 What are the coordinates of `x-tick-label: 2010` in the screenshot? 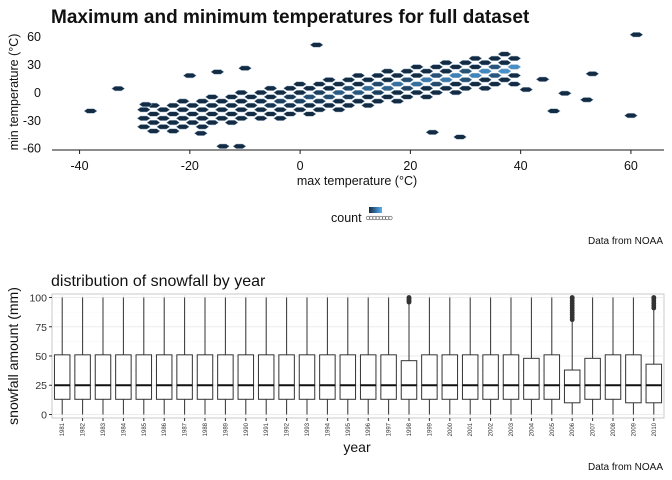 It's located at (655, 429).